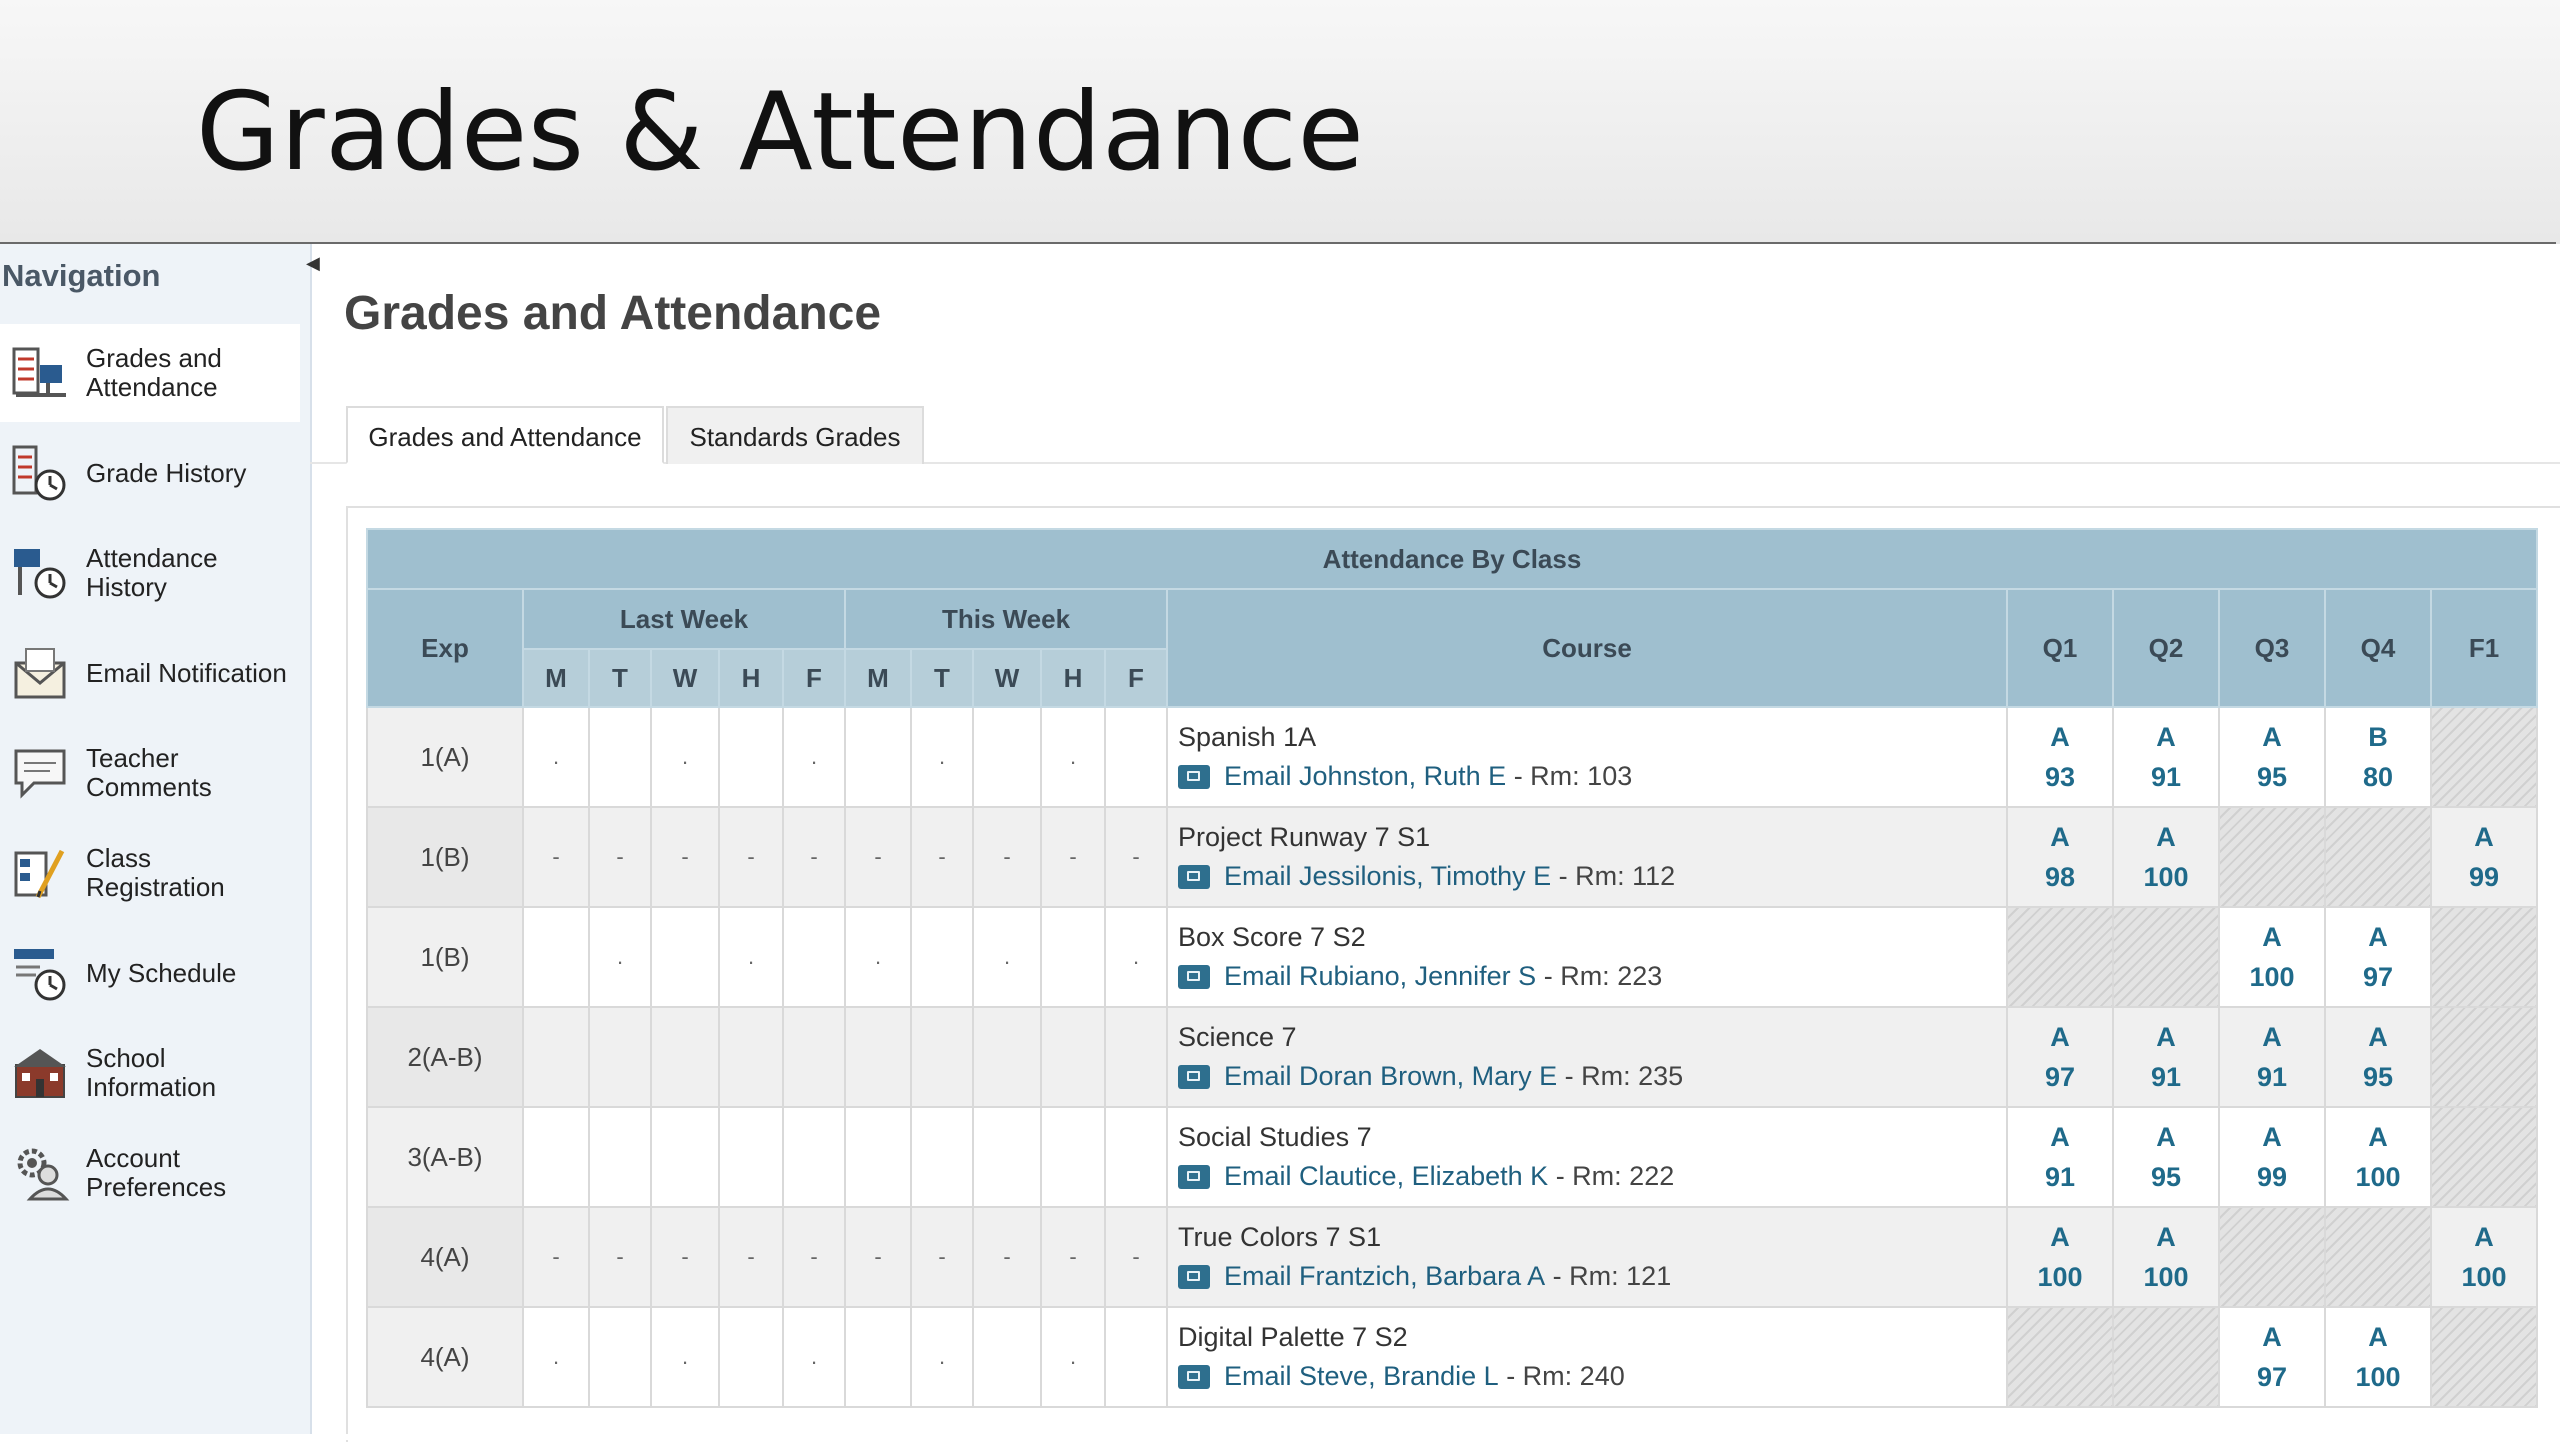  Describe the element at coordinates (751, 678) in the screenshot. I see `header-day: H` at that location.